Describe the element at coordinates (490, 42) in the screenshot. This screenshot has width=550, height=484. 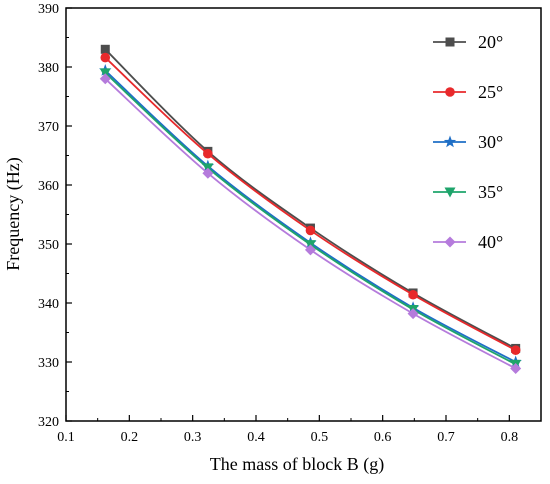
I see `legend-label: 20°` at that location.